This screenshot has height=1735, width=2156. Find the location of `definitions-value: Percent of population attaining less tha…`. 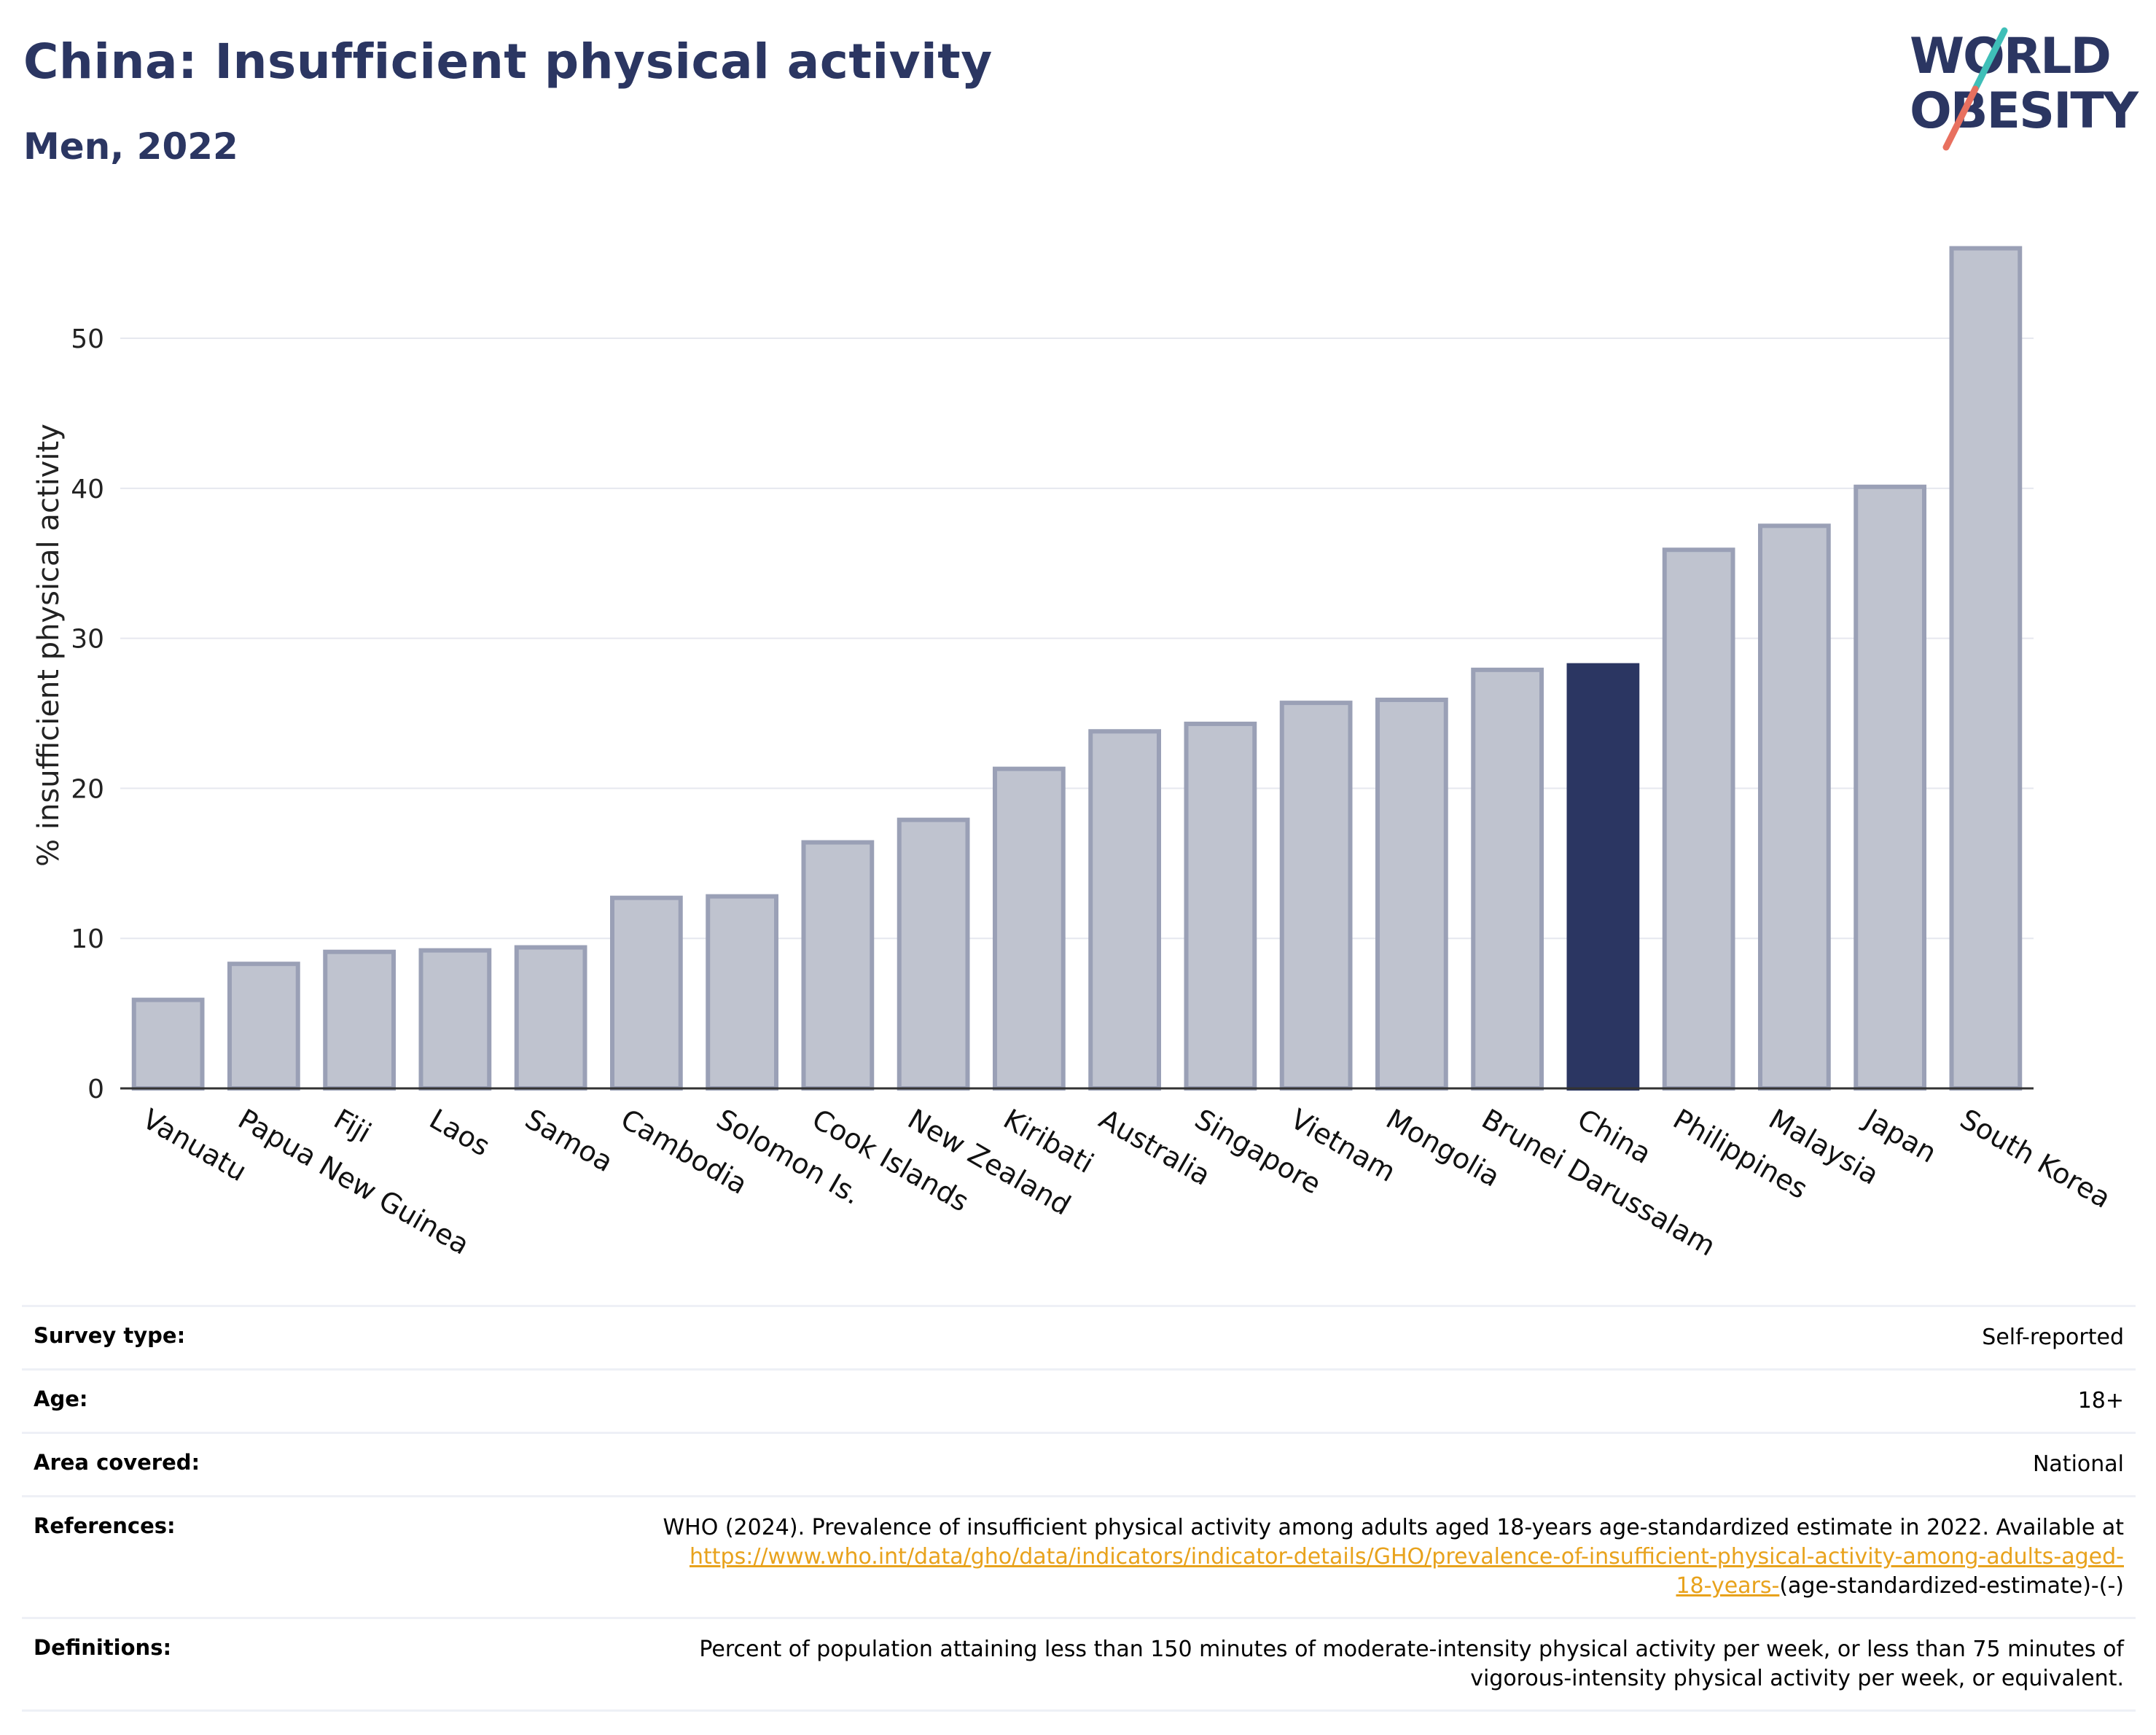

definitions-value: Percent of population attaining less tha… is located at coordinates (1411, 1664).